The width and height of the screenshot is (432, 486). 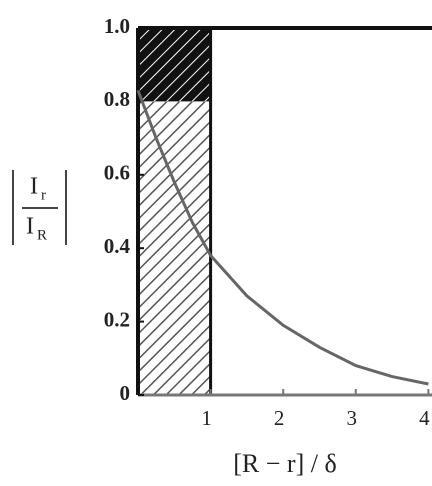 I want to click on y-tick-label: 0.4, so click(x=117, y=246).